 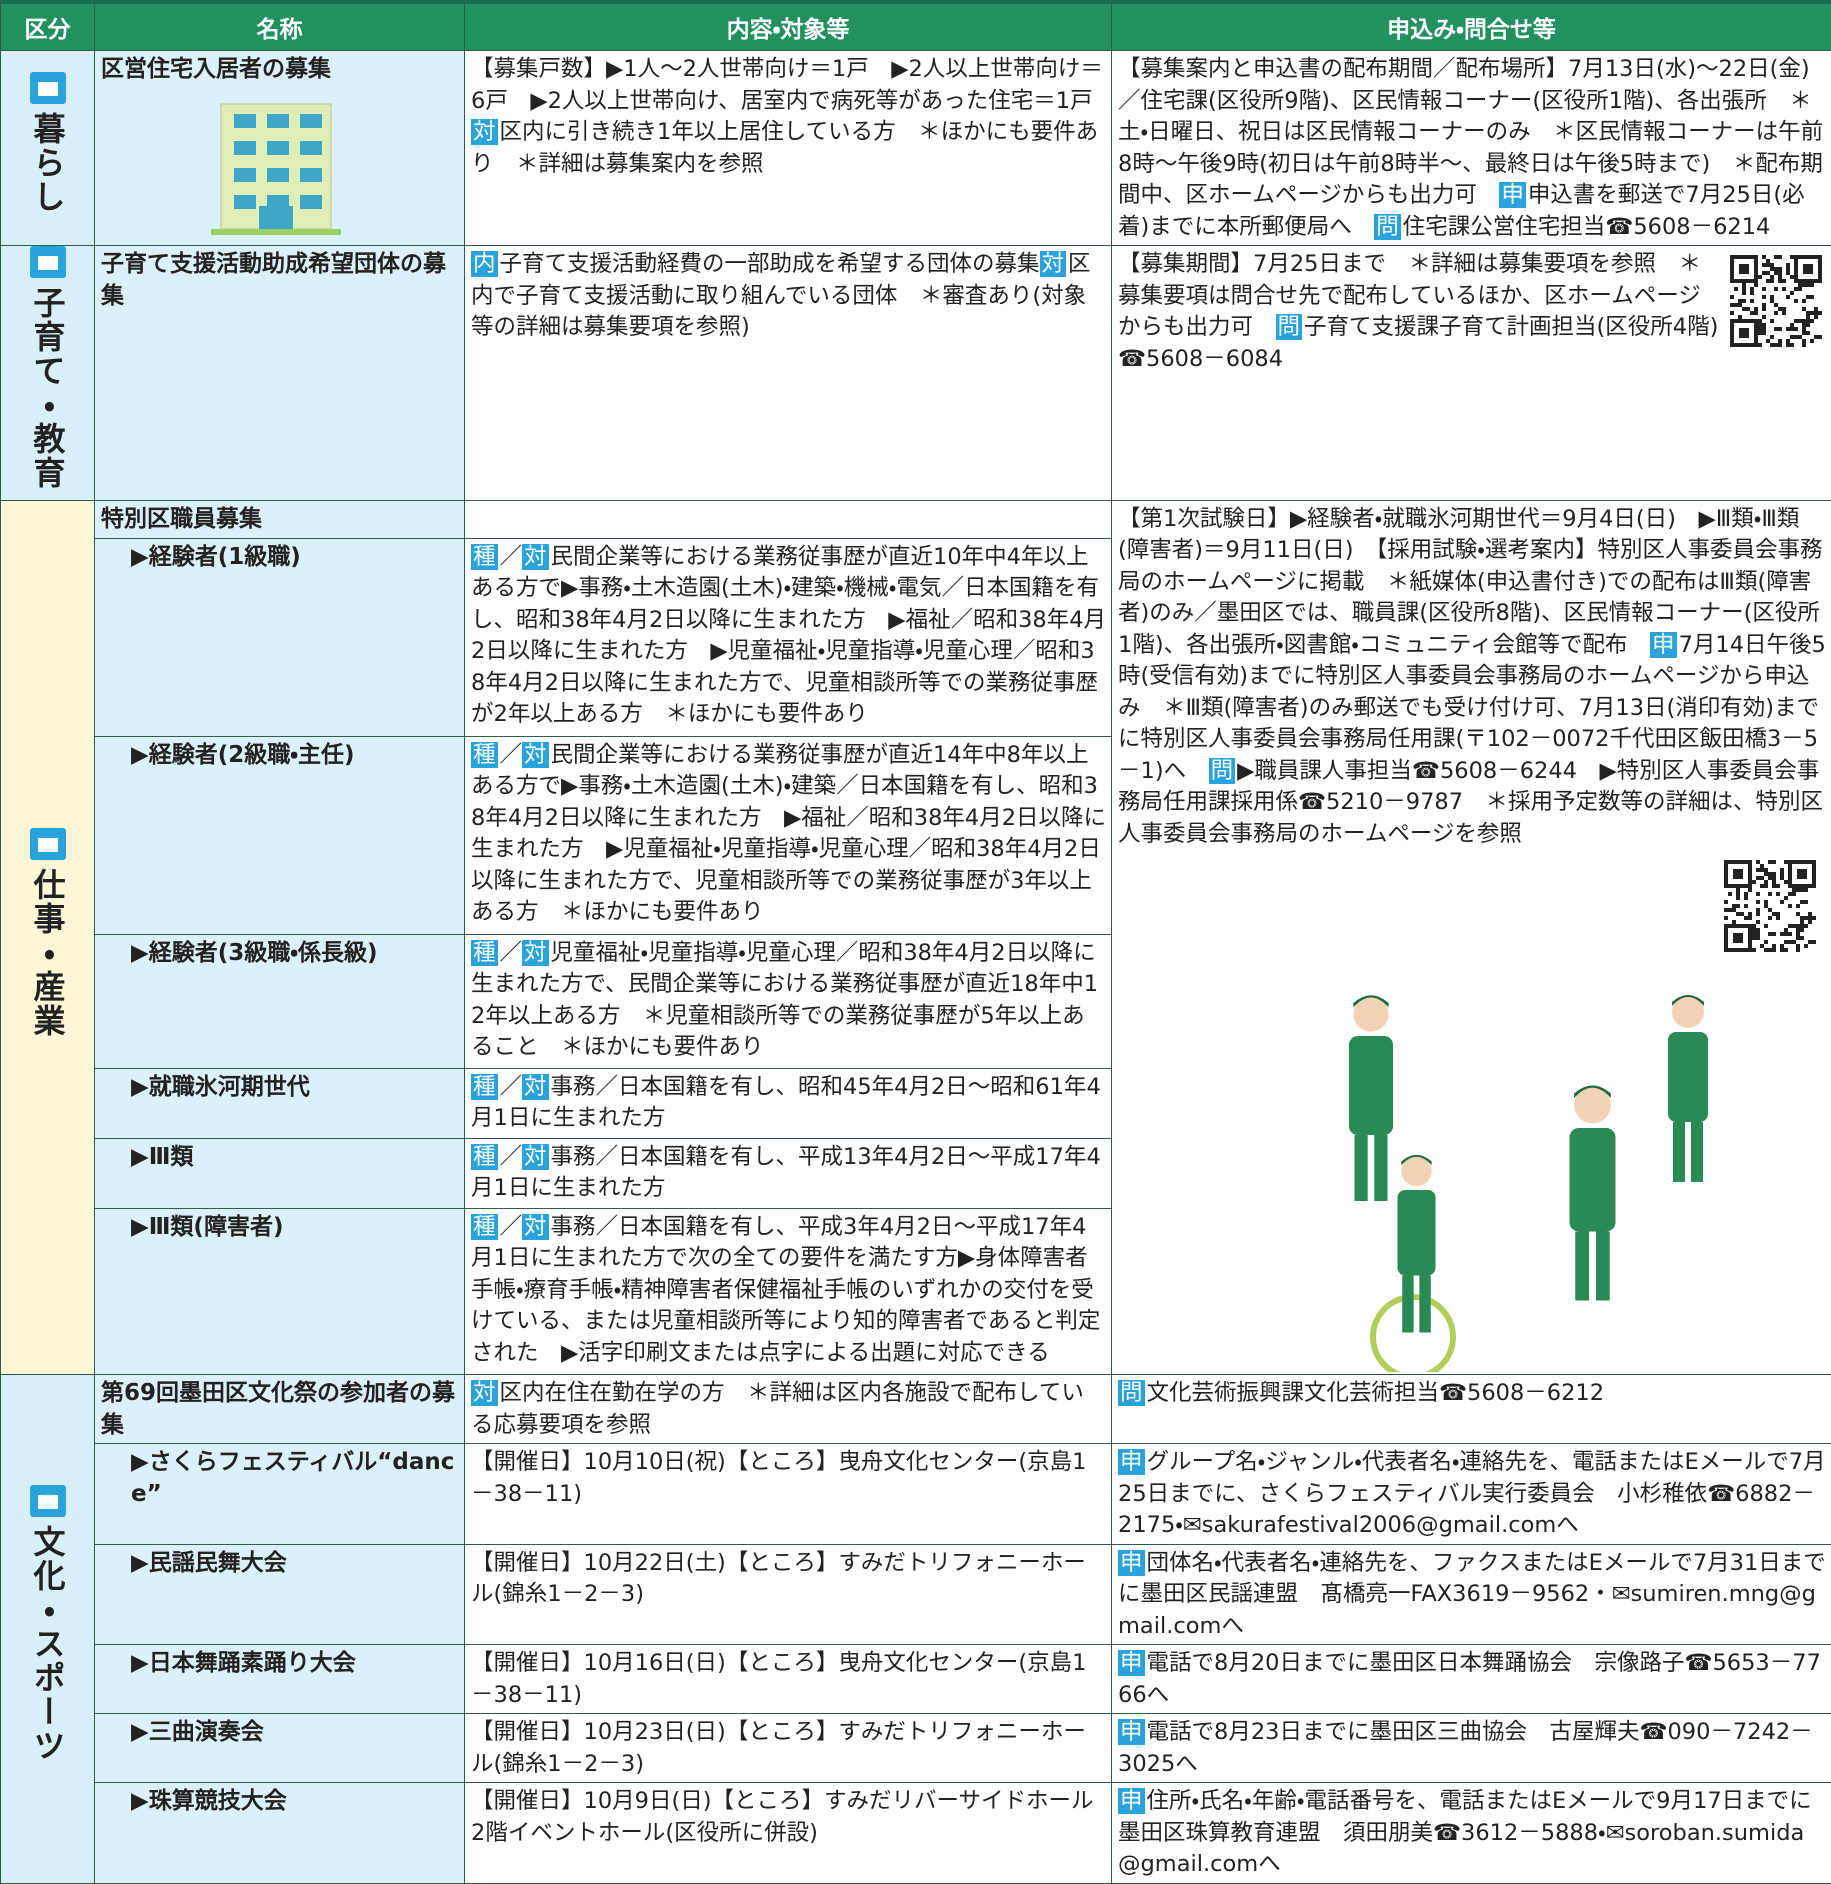 I want to click on item-name-text: ▶就職氷河期世代, so click(x=220, y=1087).